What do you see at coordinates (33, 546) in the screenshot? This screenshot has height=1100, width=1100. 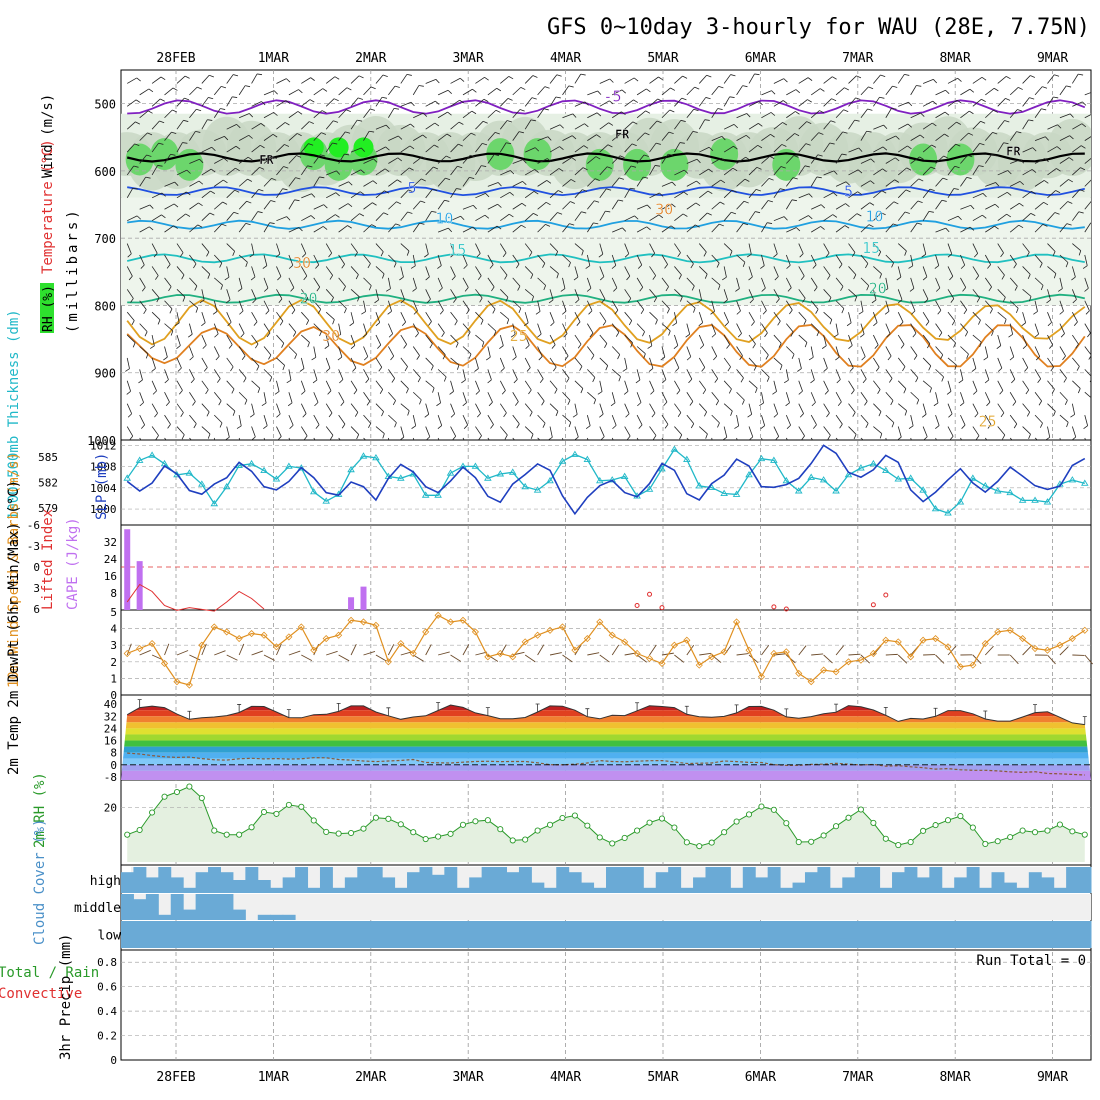 I see `li-tick-label: -3` at bounding box center [33, 546].